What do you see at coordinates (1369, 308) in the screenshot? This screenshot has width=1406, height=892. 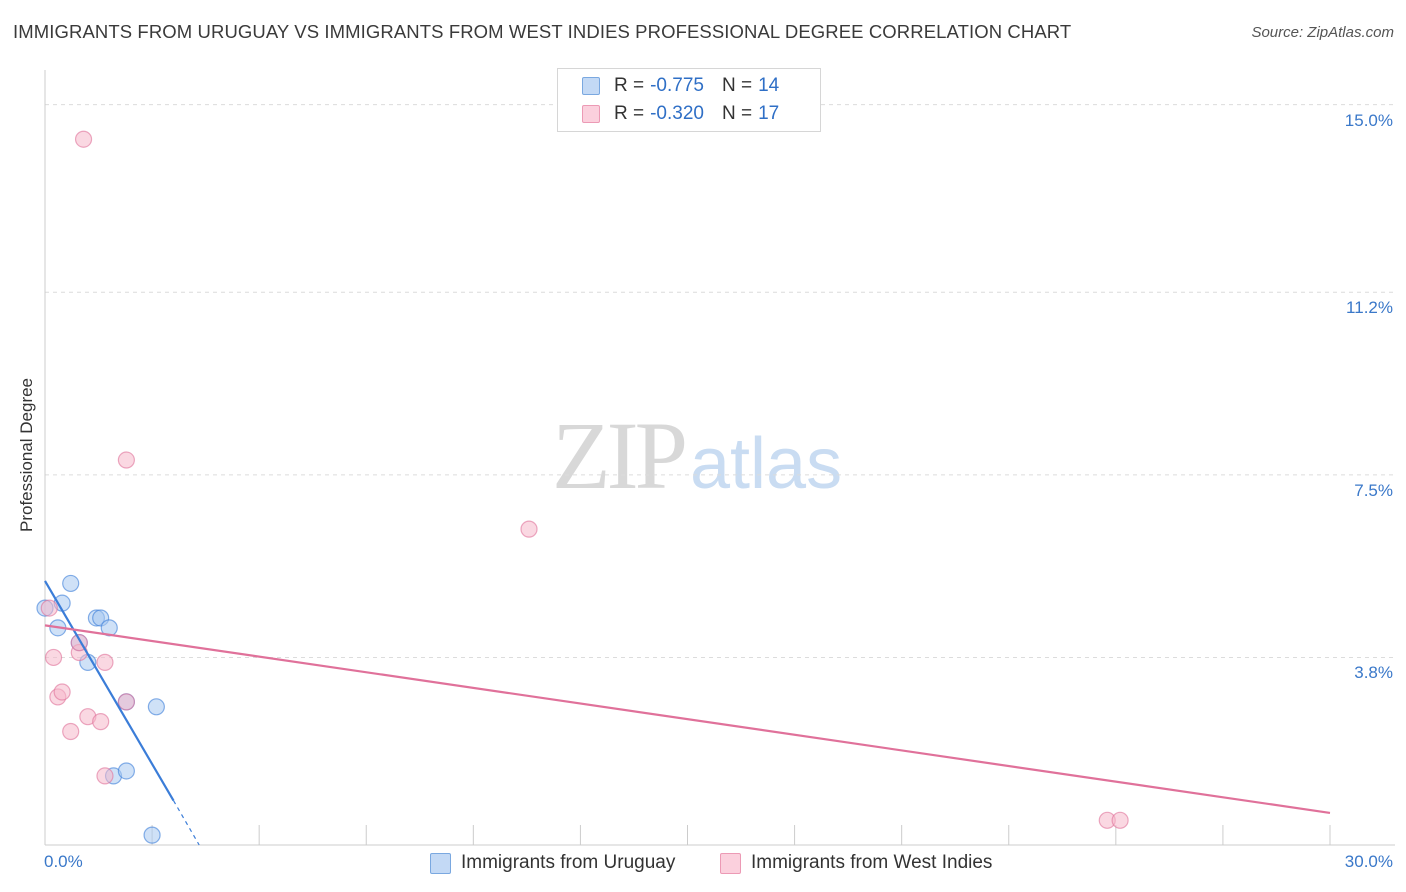 I see `y-tick-label: 11.2%` at bounding box center [1369, 308].